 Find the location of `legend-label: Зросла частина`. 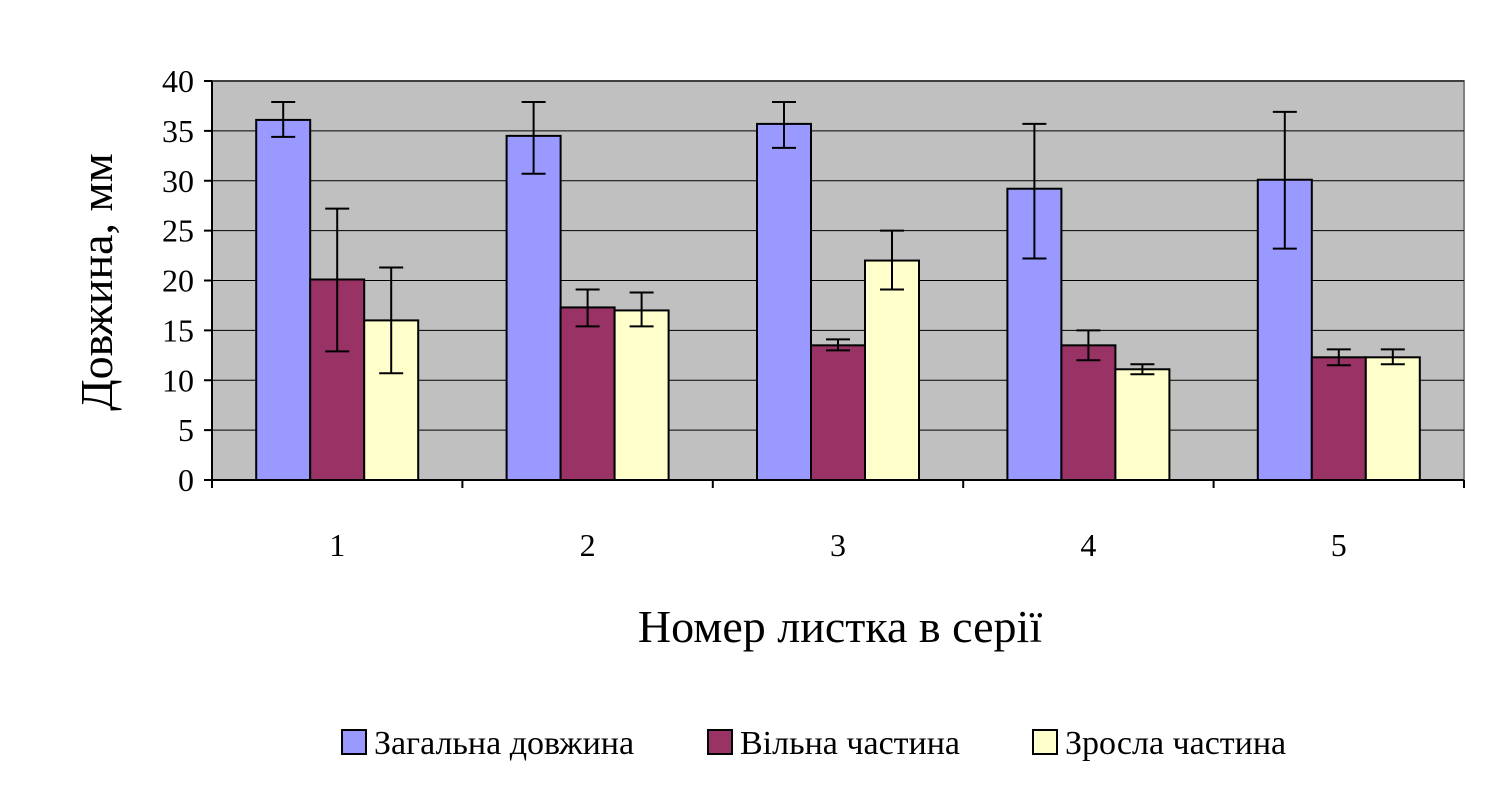

legend-label: Зросла частина is located at coordinates (1175, 743).